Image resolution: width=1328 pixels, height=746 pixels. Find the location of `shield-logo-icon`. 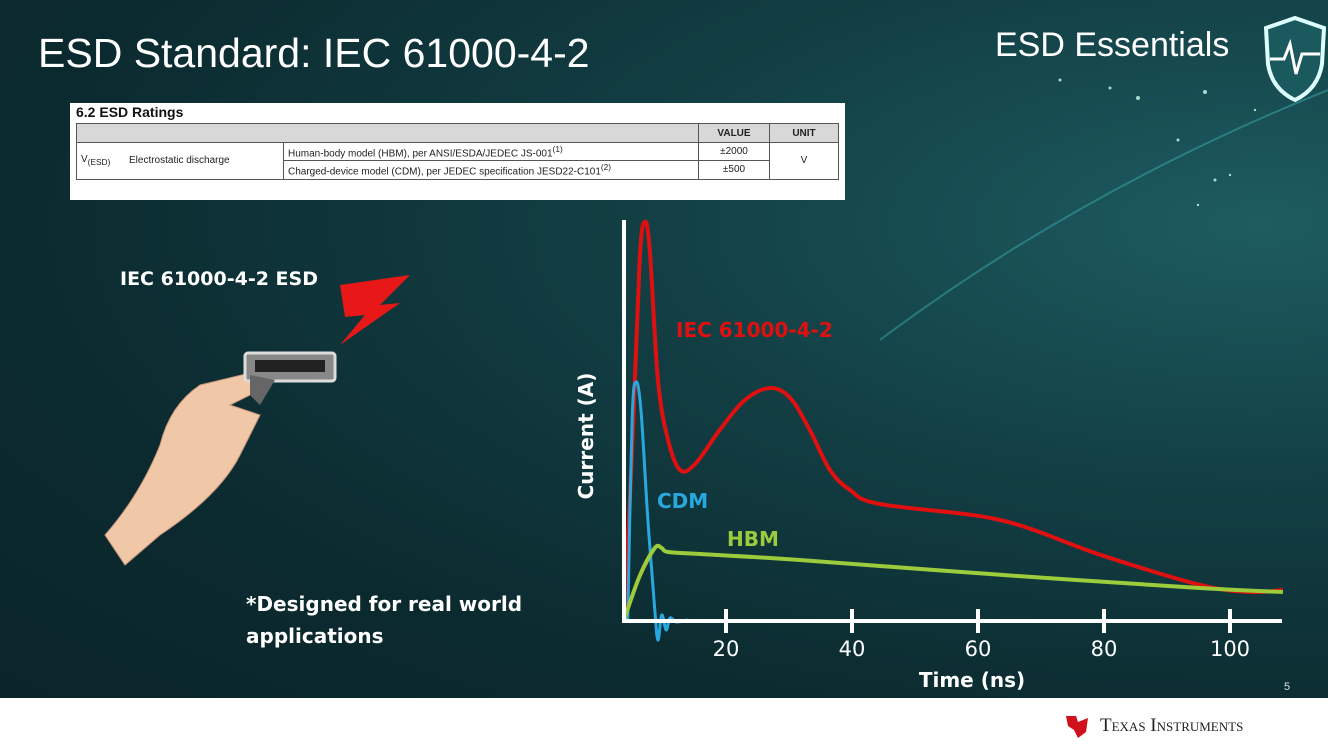

shield-logo-icon is located at coordinates (1295, 59).